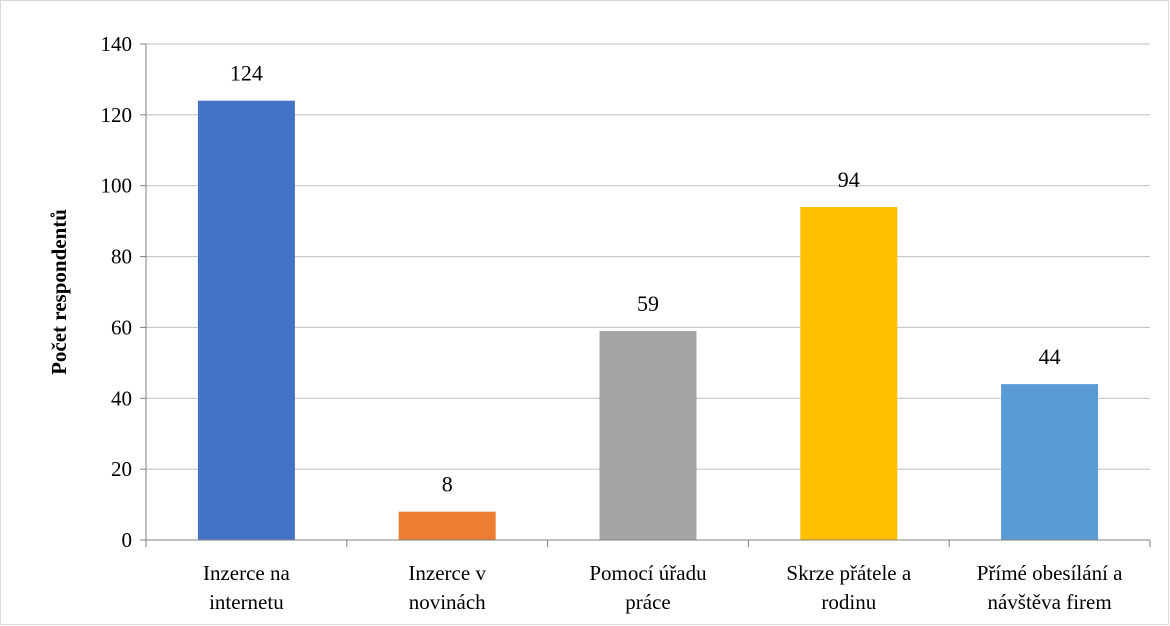 The width and height of the screenshot is (1170, 626). What do you see at coordinates (447, 587) in the screenshot?
I see `x-category-label: Inzerce v novinách` at bounding box center [447, 587].